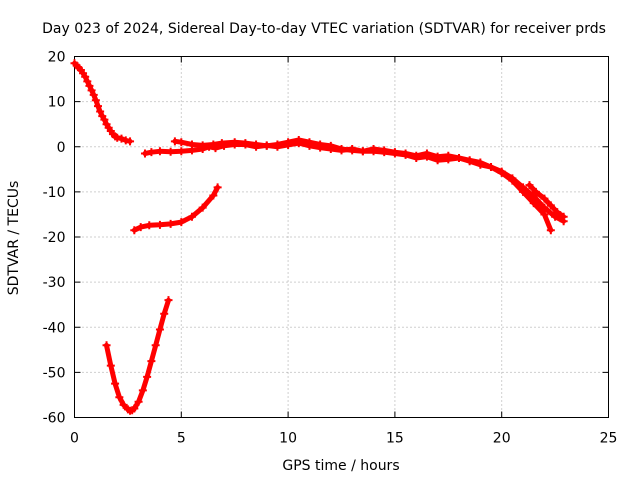  I want to click on y-tick-label: -20, so click(54, 238).